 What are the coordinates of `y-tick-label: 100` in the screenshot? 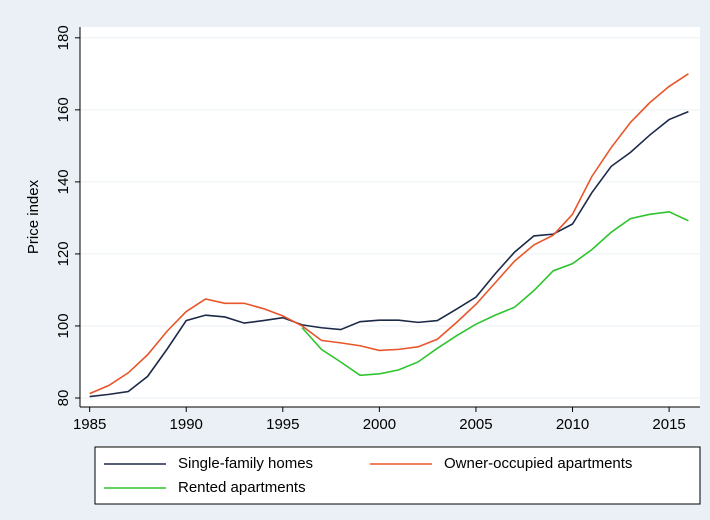 It's located at (63, 325).